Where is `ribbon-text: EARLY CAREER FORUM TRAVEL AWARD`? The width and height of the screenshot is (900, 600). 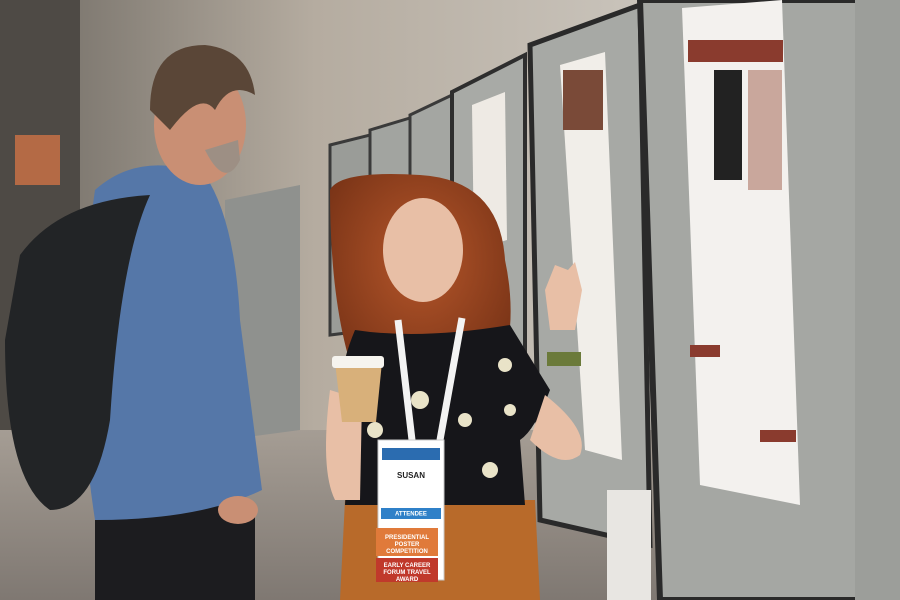 ribbon-text: EARLY CAREER FORUM TRAVEL AWARD is located at coordinates (407, 572).